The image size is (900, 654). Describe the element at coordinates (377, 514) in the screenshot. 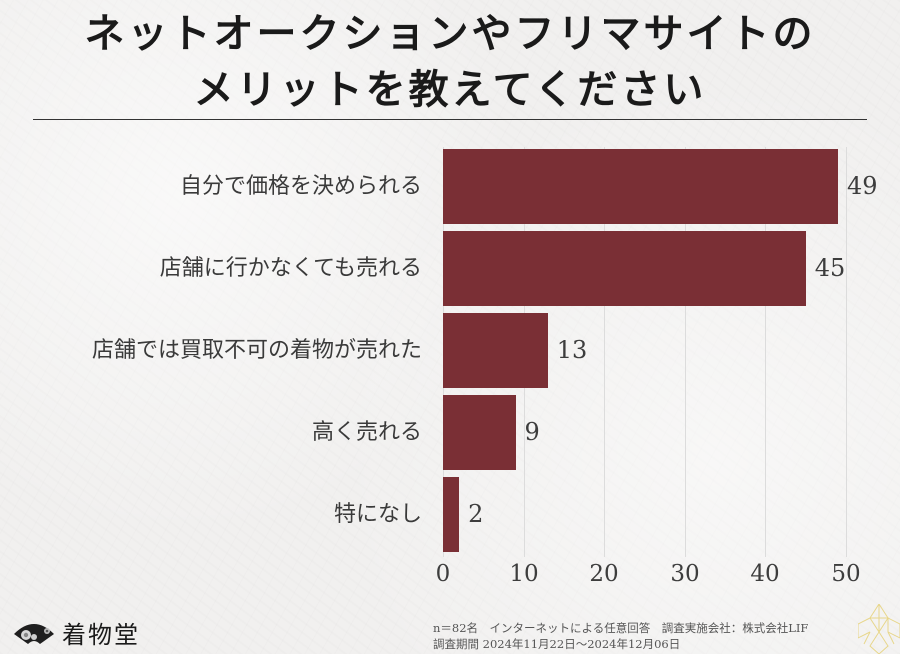

I see `category-label: 特になし` at that location.